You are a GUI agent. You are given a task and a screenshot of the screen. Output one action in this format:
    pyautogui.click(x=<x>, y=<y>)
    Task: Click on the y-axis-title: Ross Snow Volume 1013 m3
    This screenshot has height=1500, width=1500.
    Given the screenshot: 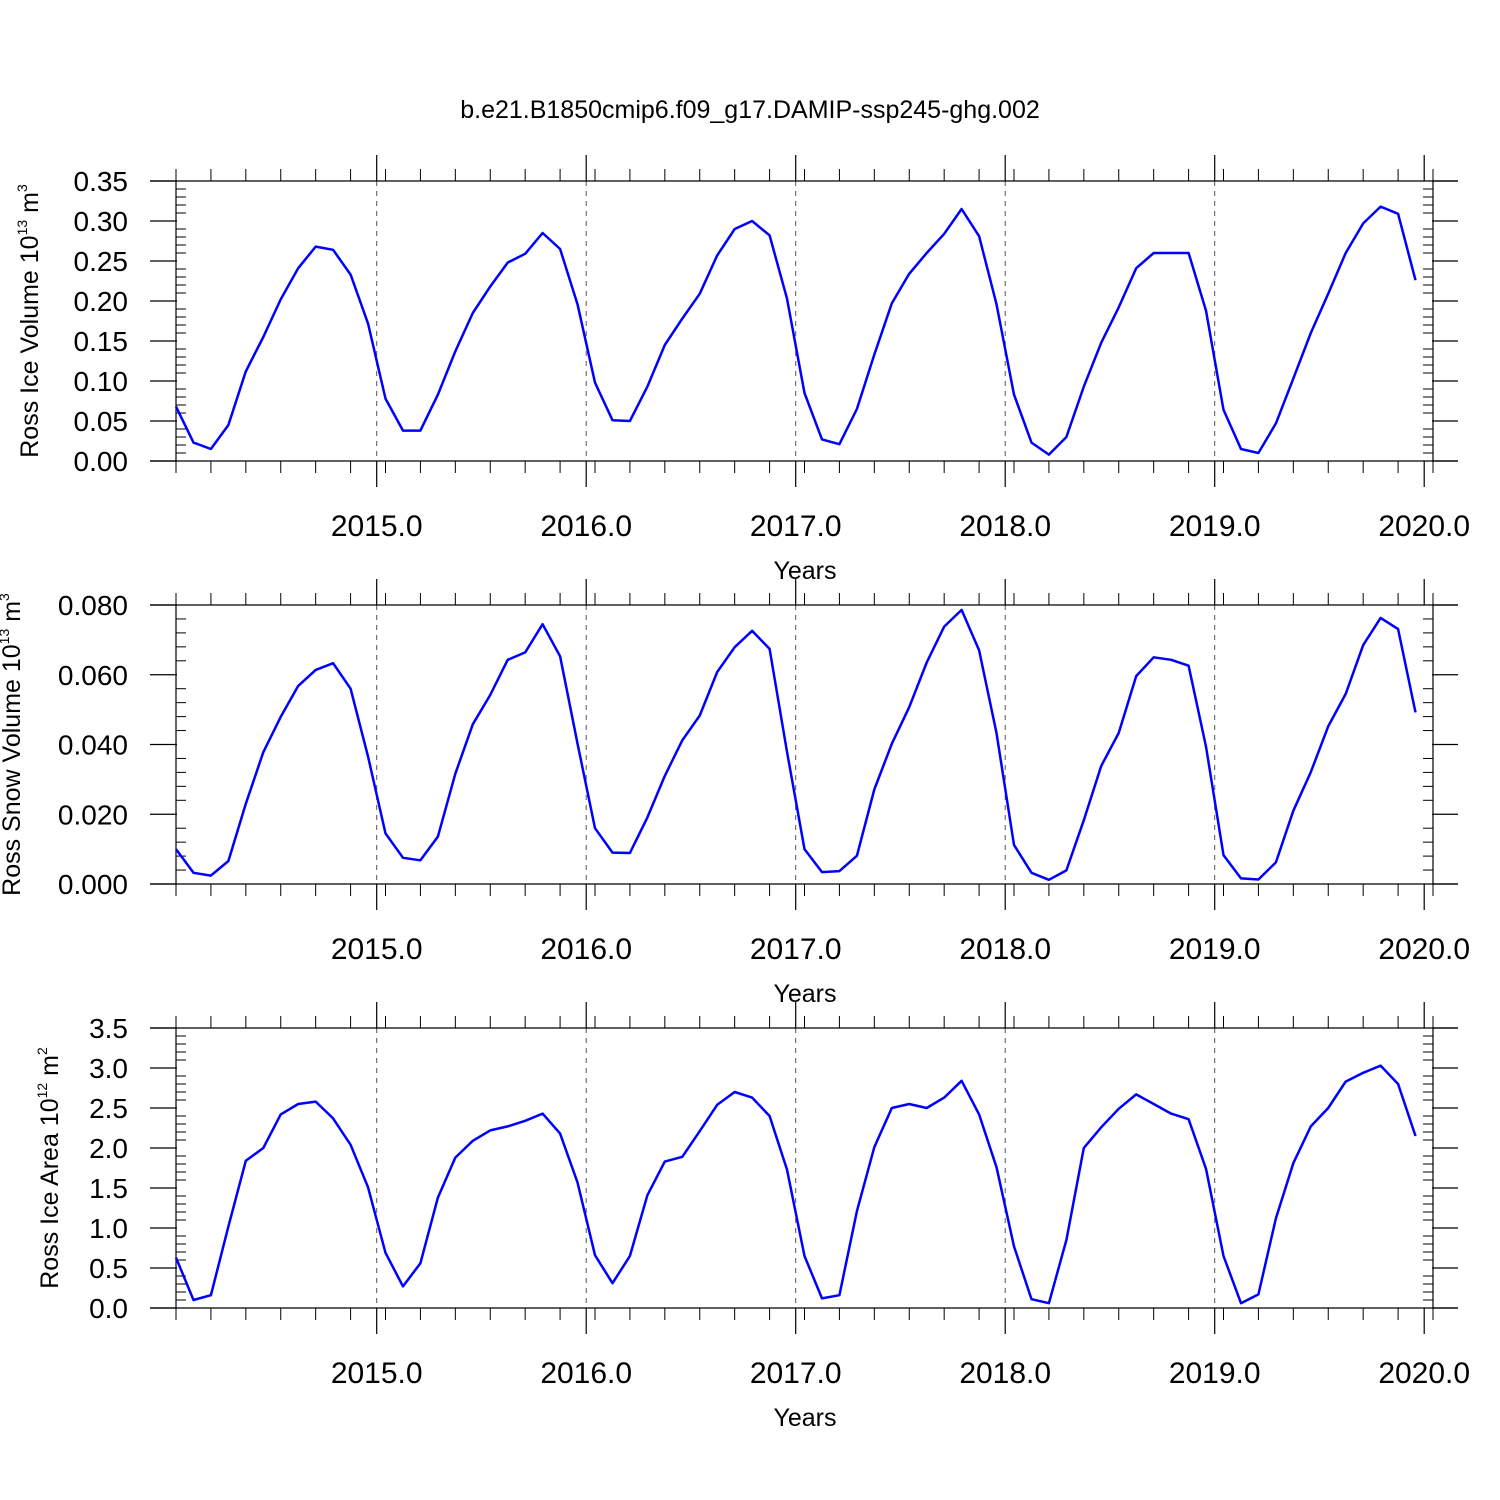 What is the action you would take?
    pyautogui.click(x=13, y=744)
    